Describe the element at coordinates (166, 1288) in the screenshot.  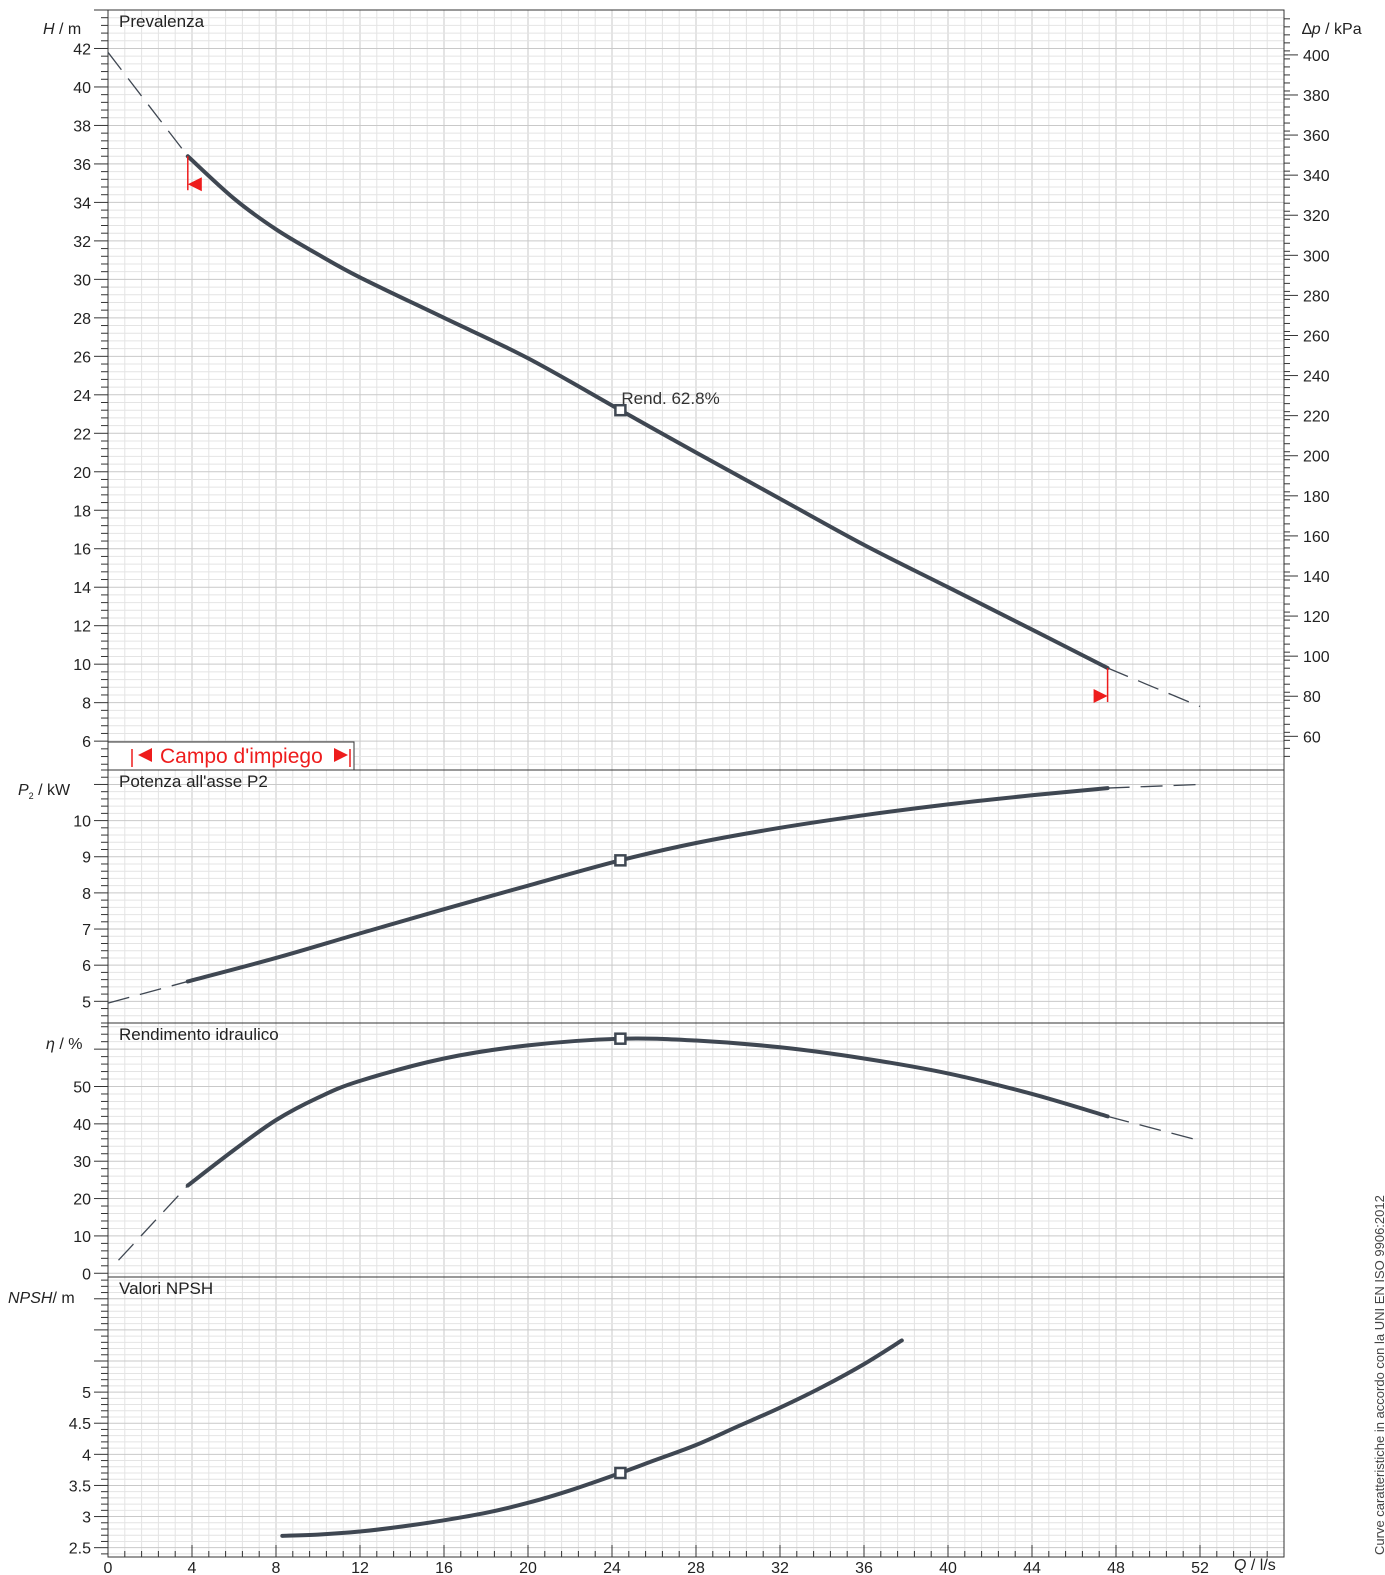
I see `panel-title: Valori NPSH` at that location.